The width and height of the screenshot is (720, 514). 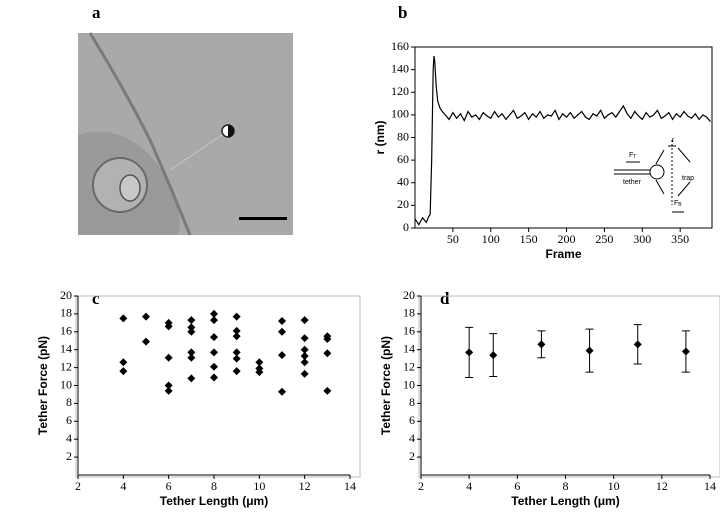 What do you see at coordinates (517, 486) in the screenshot?
I see `x-tick-label: 6` at bounding box center [517, 486].